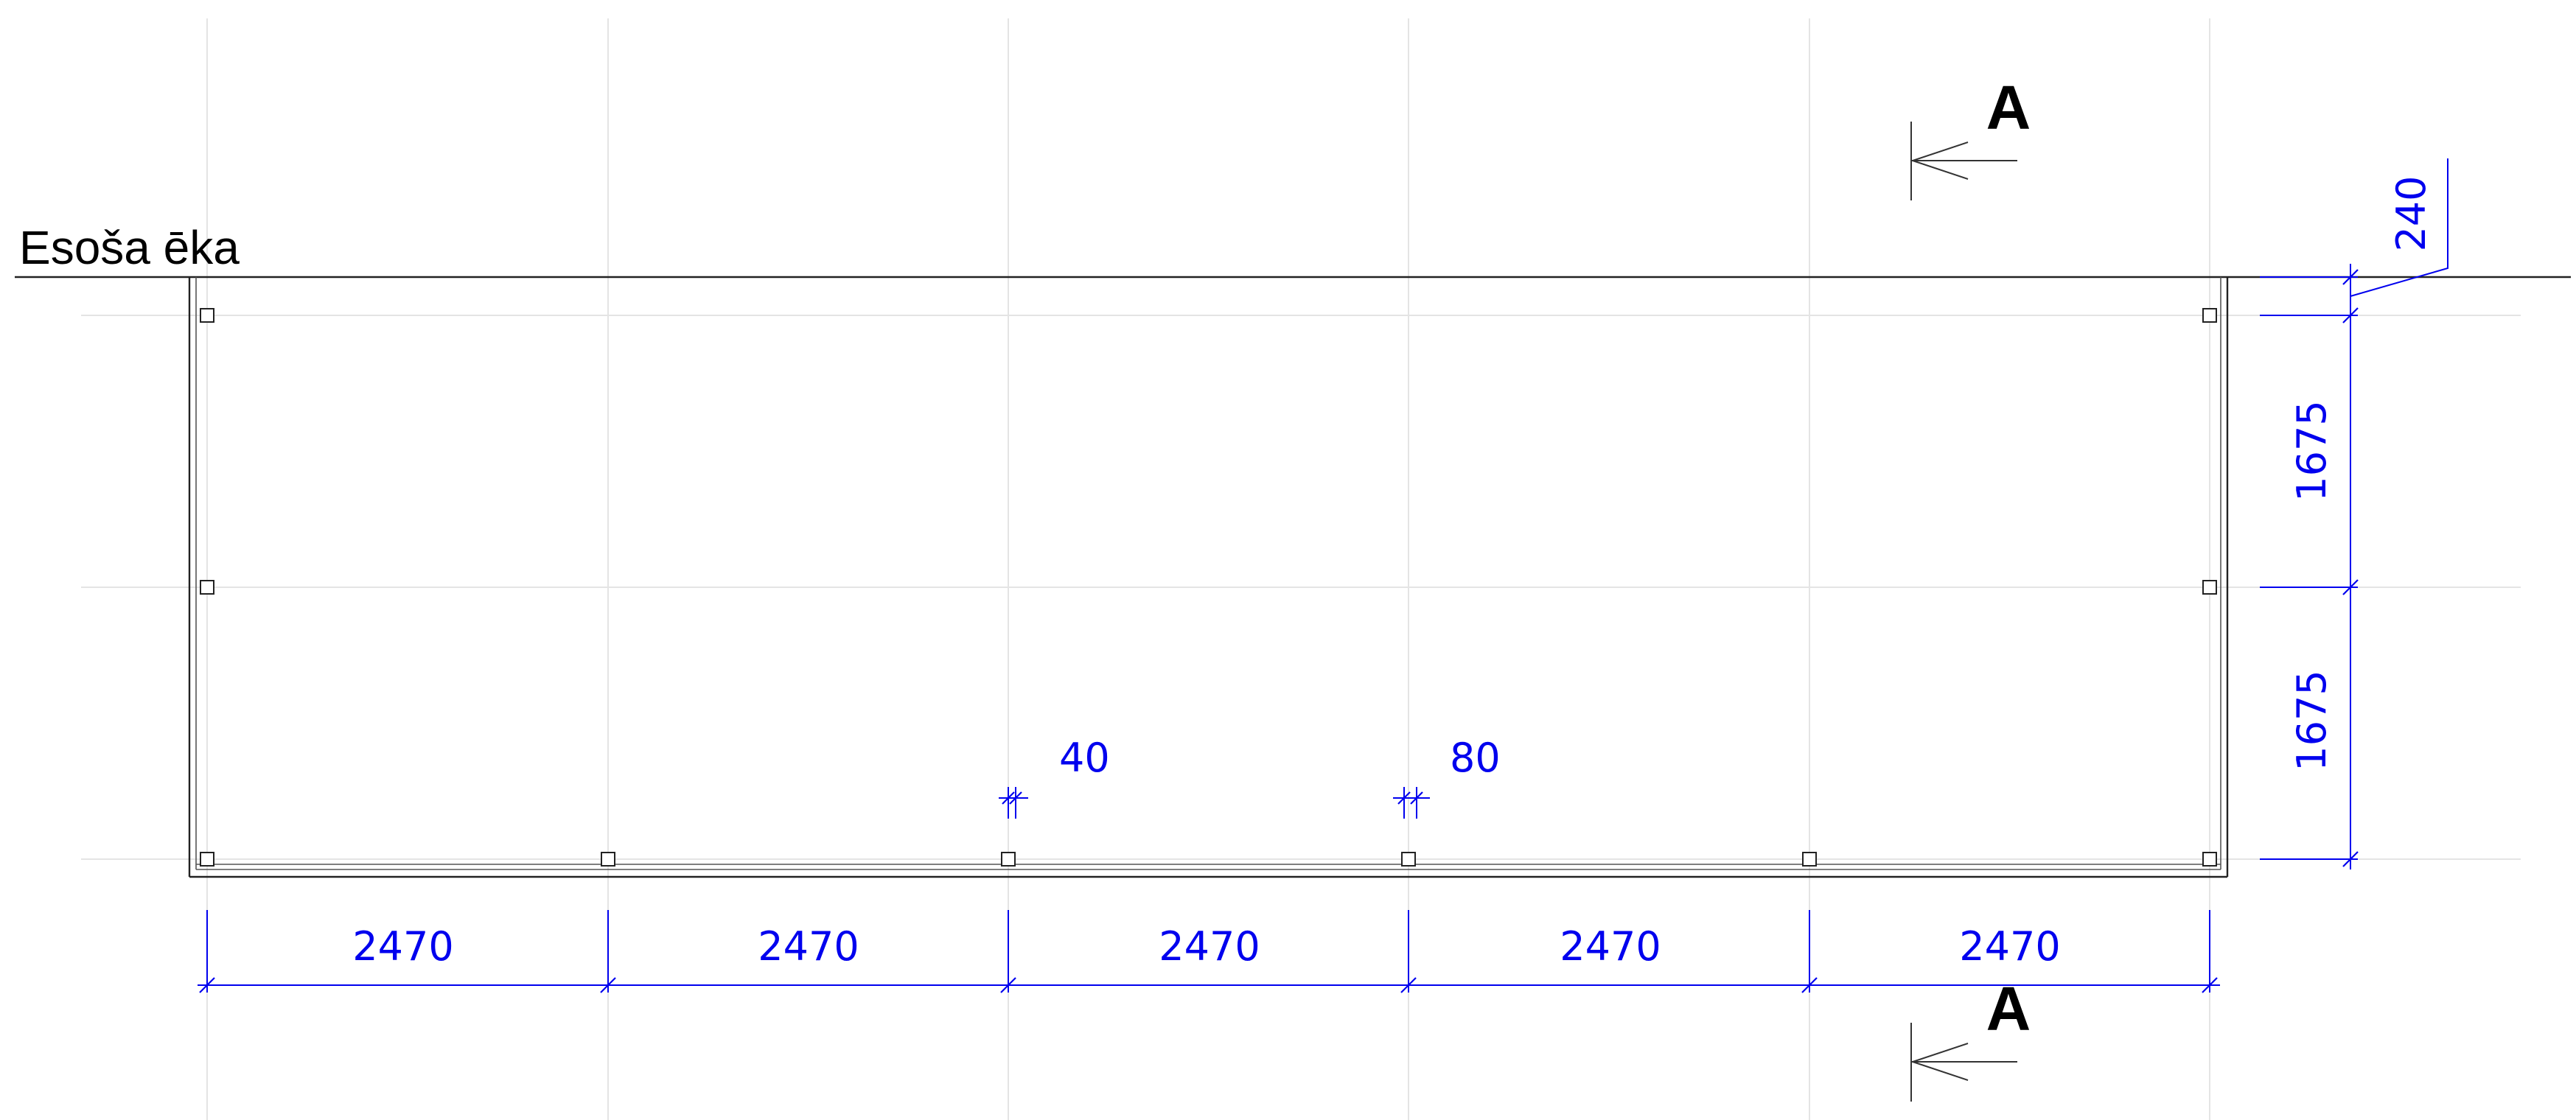 This screenshot has width=2576, height=1120. Describe the element at coordinates (2411, 213) in the screenshot. I see `side-dimension-label: 240` at that location.